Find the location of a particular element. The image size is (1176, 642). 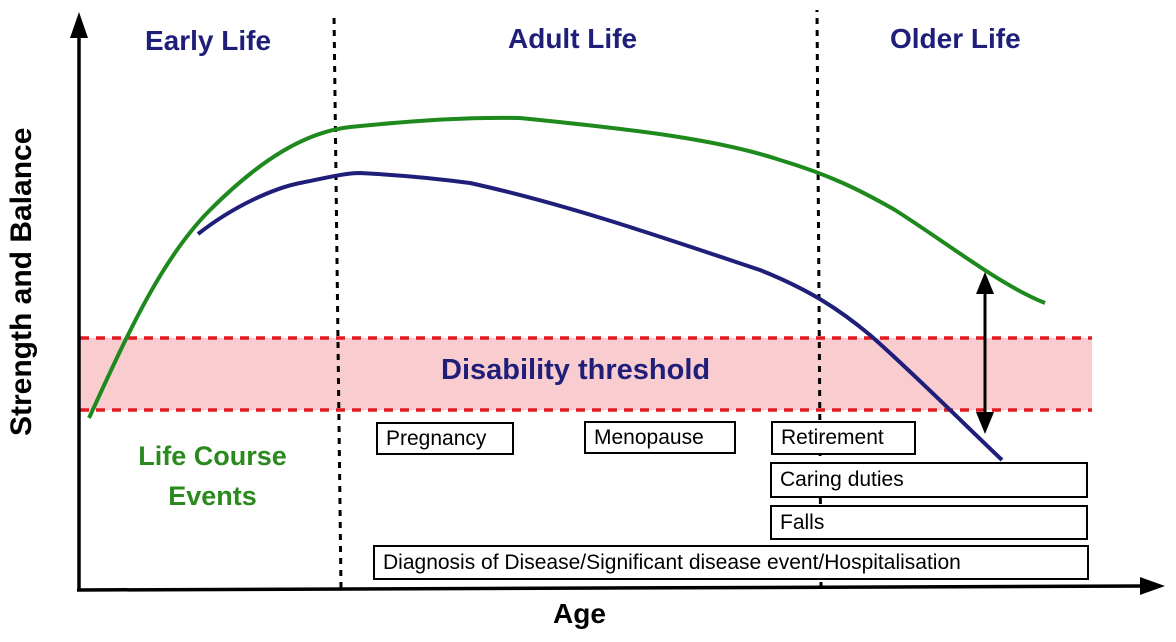

older-life-label: Older Life is located at coordinates (955, 38).